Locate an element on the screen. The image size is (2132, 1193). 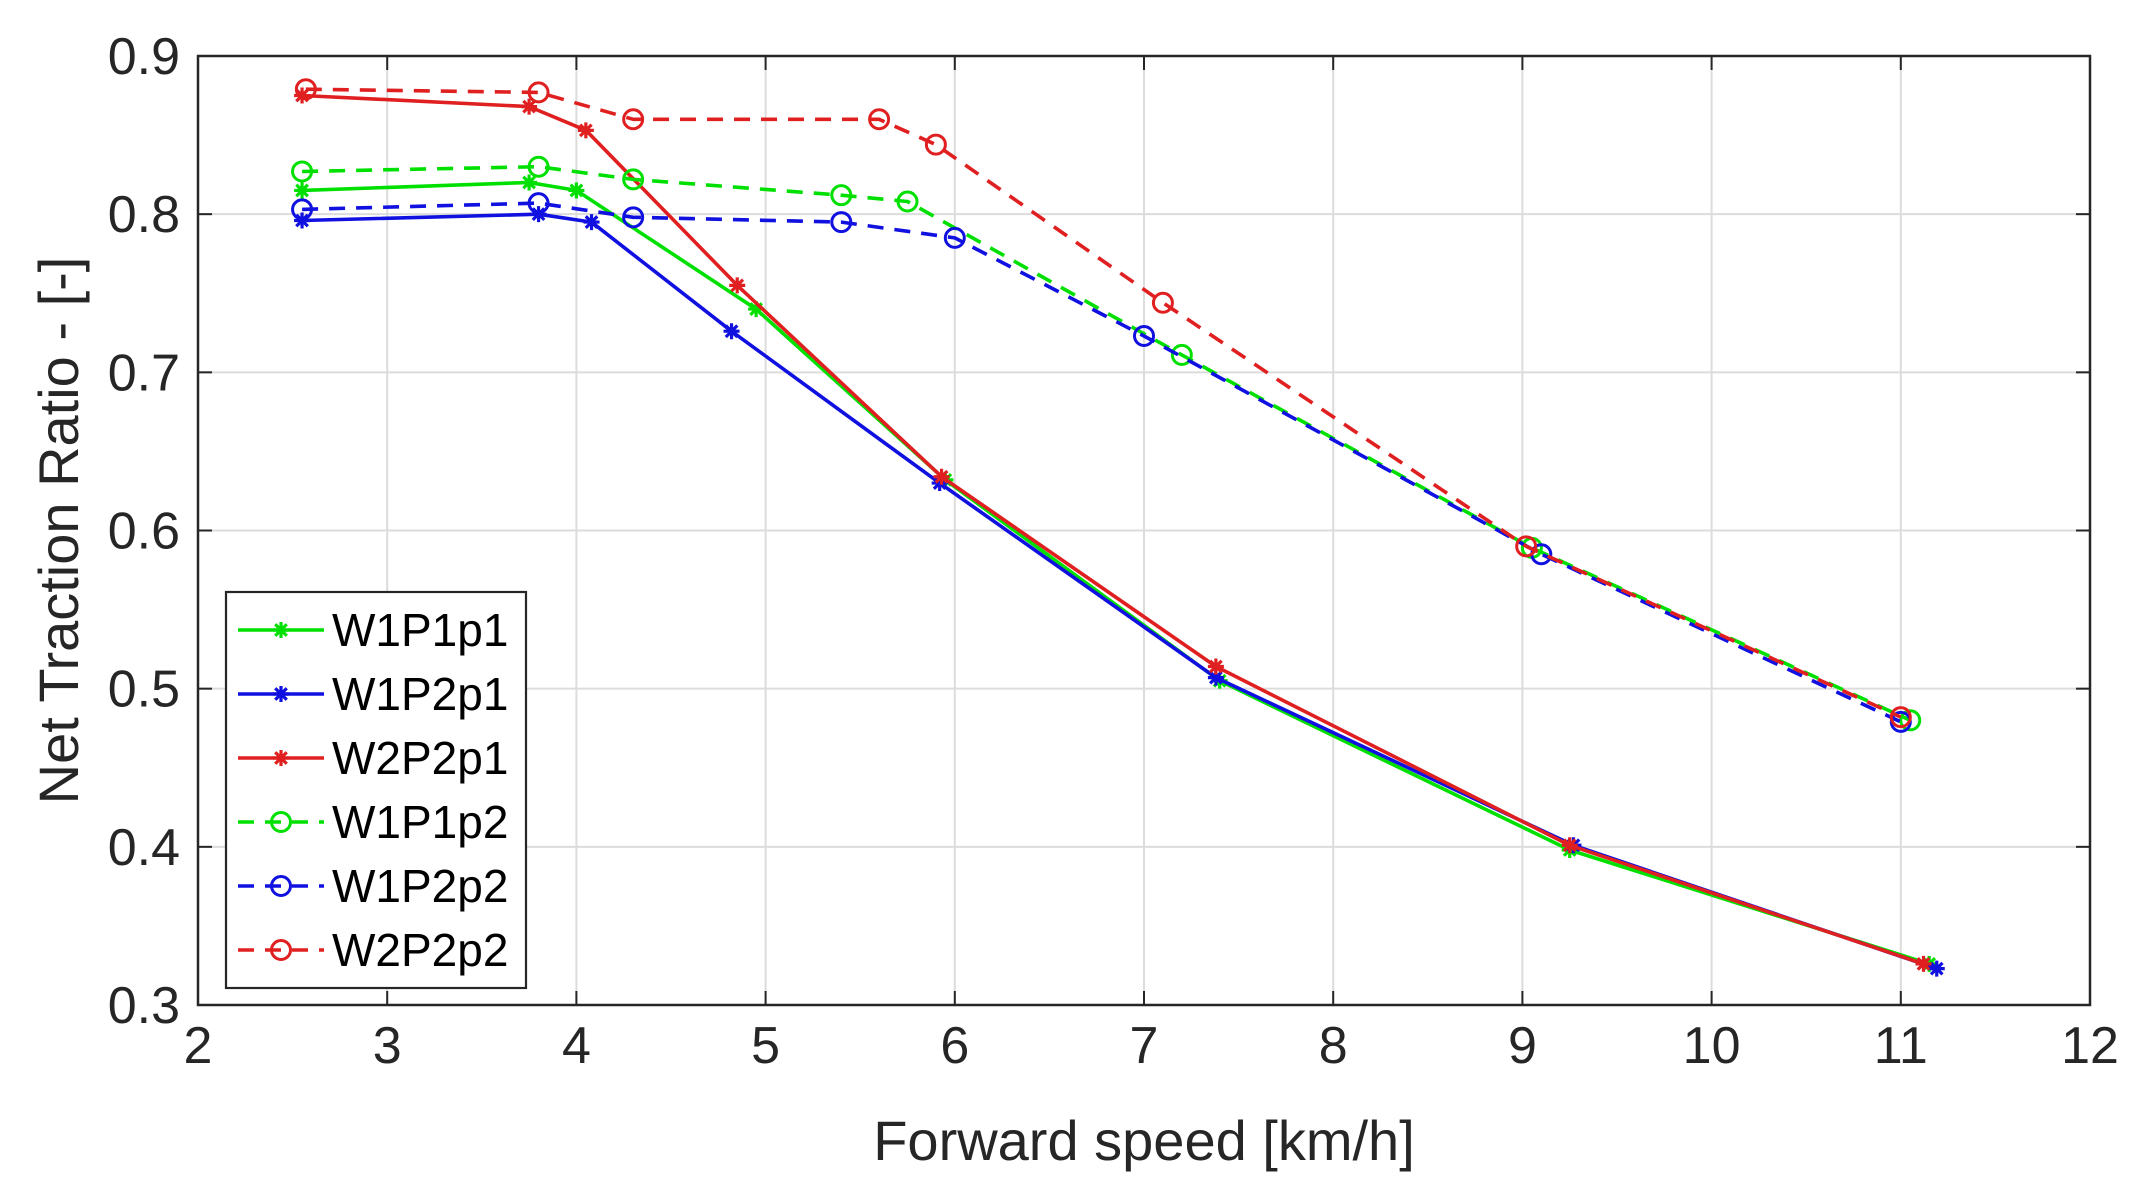
y-tick-label: 0.6 is located at coordinates (144, 532).